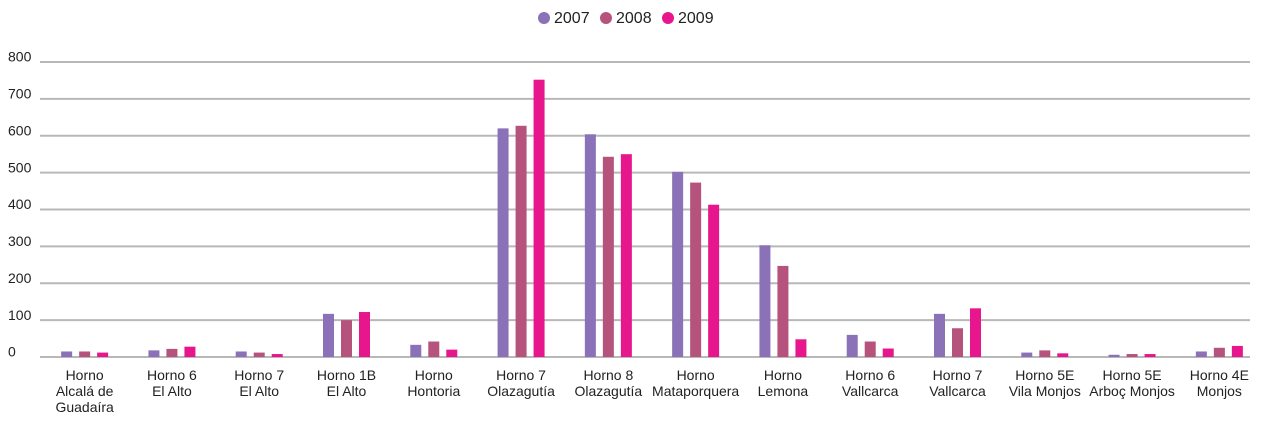 Image resolution: width=1263 pixels, height=421 pixels. What do you see at coordinates (20, 315) in the screenshot?
I see `y-tick-label: 100` at bounding box center [20, 315].